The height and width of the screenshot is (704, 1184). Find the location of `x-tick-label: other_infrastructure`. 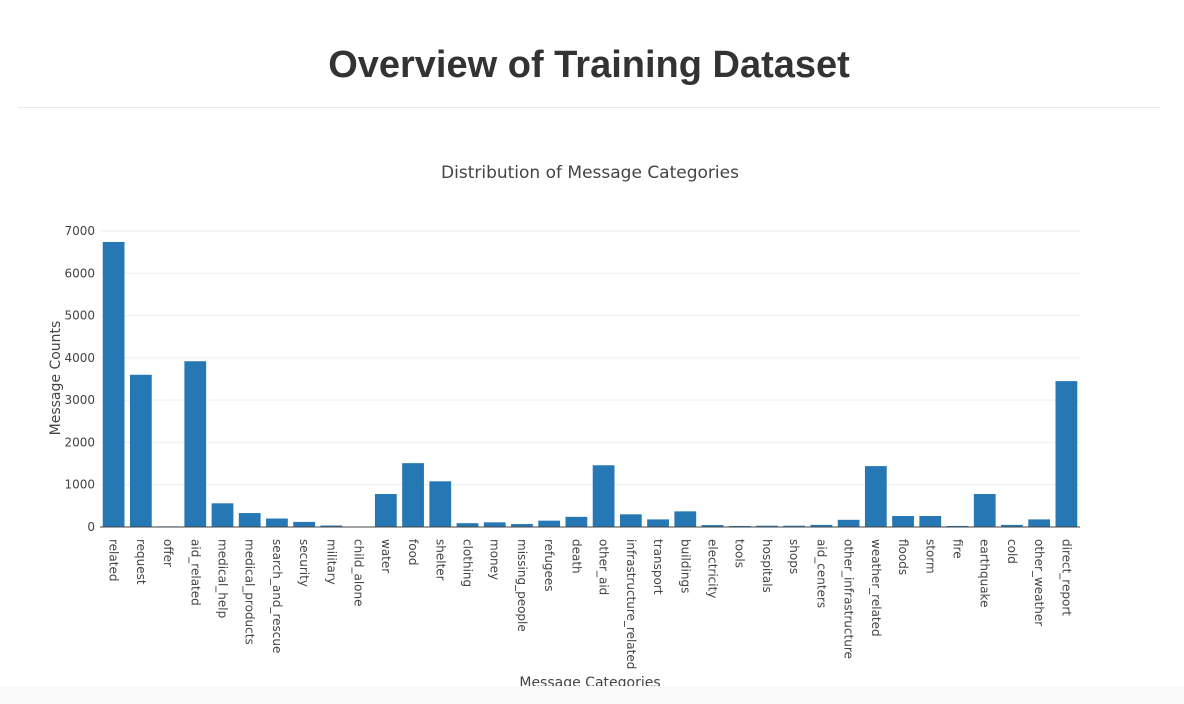

x-tick-label: other_infrastructure is located at coordinates (849, 599).